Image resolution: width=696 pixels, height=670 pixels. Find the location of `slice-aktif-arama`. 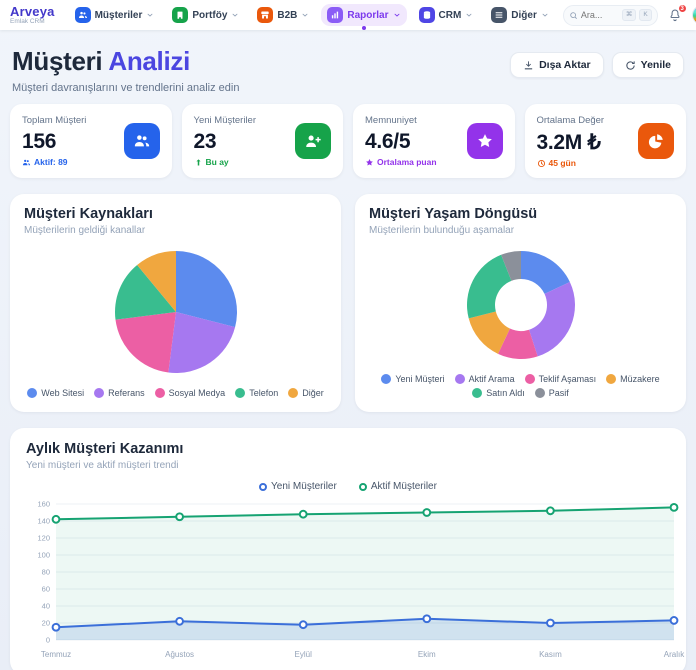

slice-aktif-arama is located at coordinates (551, 319).